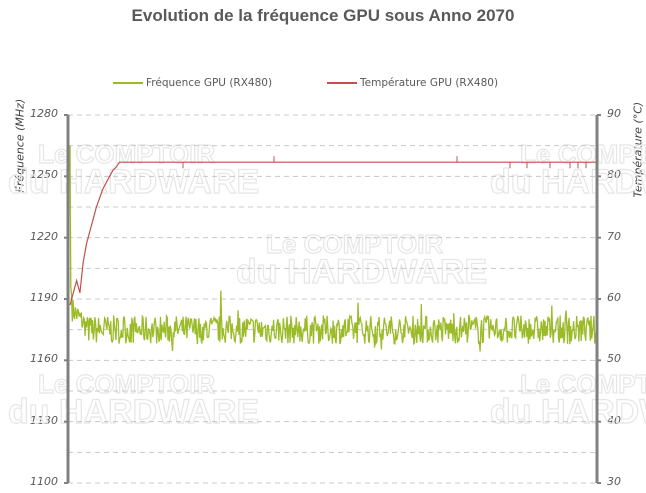 The width and height of the screenshot is (646, 493). Describe the element at coordinates (614, 113) in the screenshot. I see `y-right-tick-label: 90` at that location.